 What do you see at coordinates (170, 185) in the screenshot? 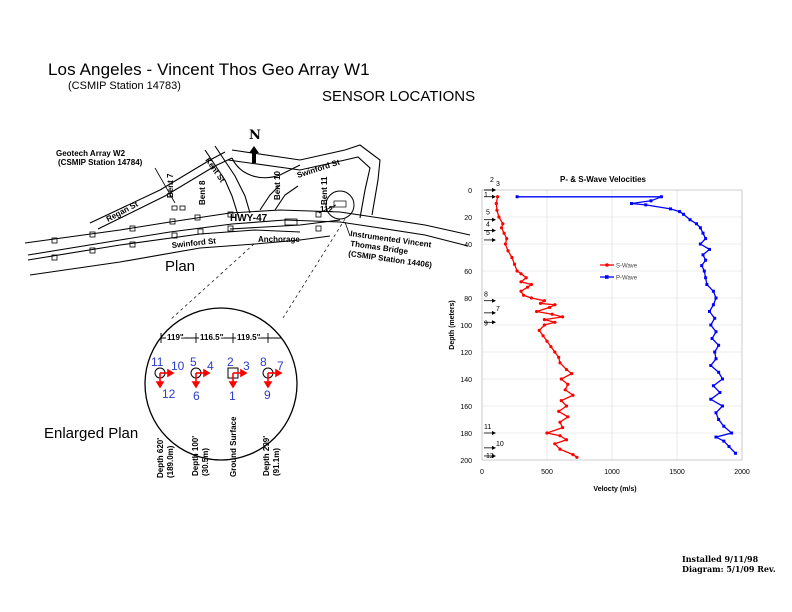
I see `bent7-label: Bent 7` at bounding box center [170, 185].